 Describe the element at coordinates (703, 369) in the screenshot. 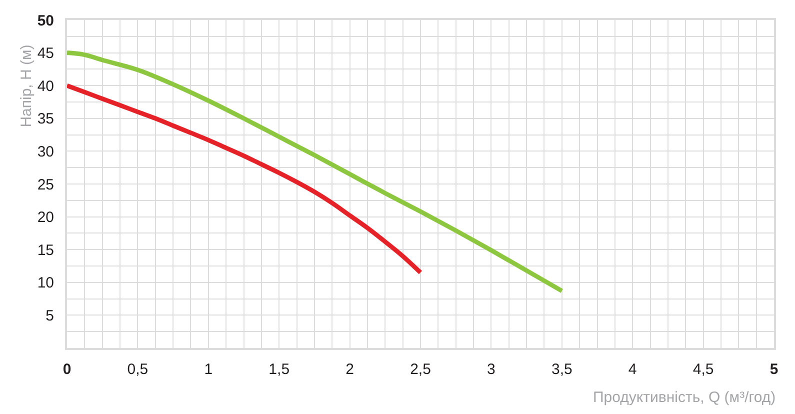

I see `x-tick-label: 4,5` at that location.